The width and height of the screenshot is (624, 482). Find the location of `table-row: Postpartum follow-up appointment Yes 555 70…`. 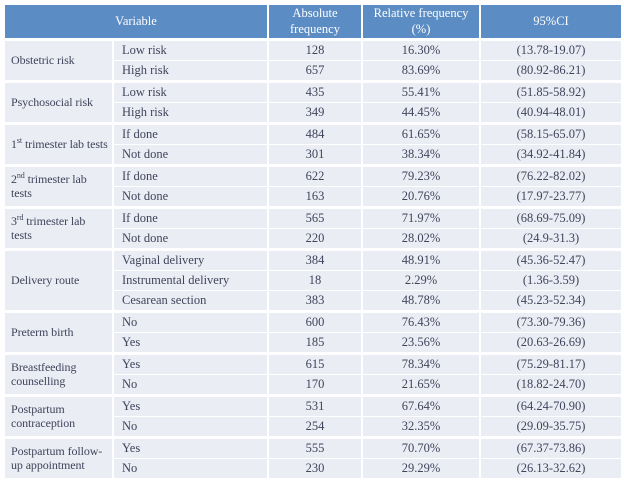

table-row: Postpartum follow-up appointment Yes 555 70… is located at coordinates (313, 457).